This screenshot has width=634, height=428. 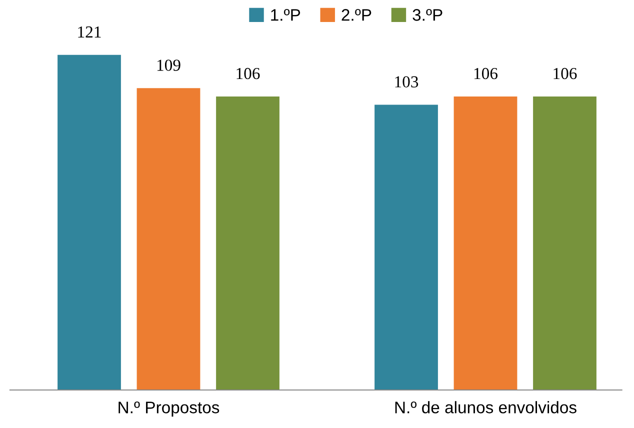 What do you see at coordinates (485, 407) in the screenshot?
I see `x-tick-label: N.º de alunos envolvidos` at bounding box center [485, 407].